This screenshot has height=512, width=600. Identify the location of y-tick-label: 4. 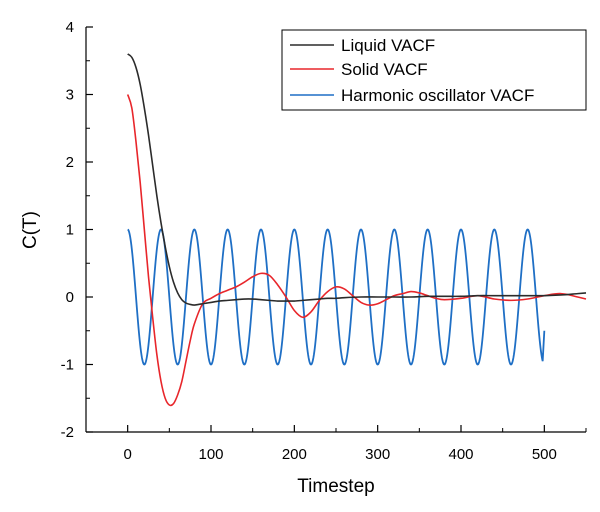
(70, 27).